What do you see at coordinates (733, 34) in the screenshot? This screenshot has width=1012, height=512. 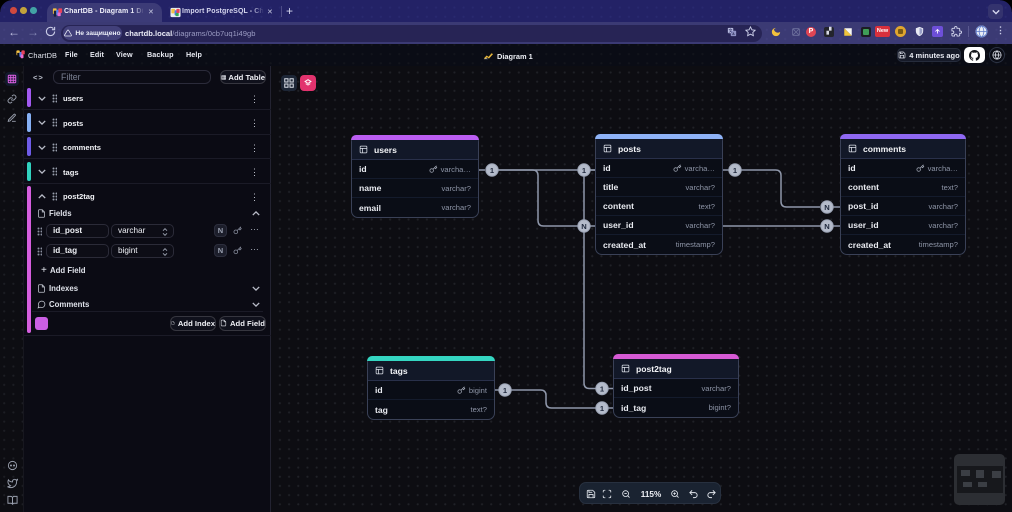 I see `svg-text: A` at bounding box center [733, 34].